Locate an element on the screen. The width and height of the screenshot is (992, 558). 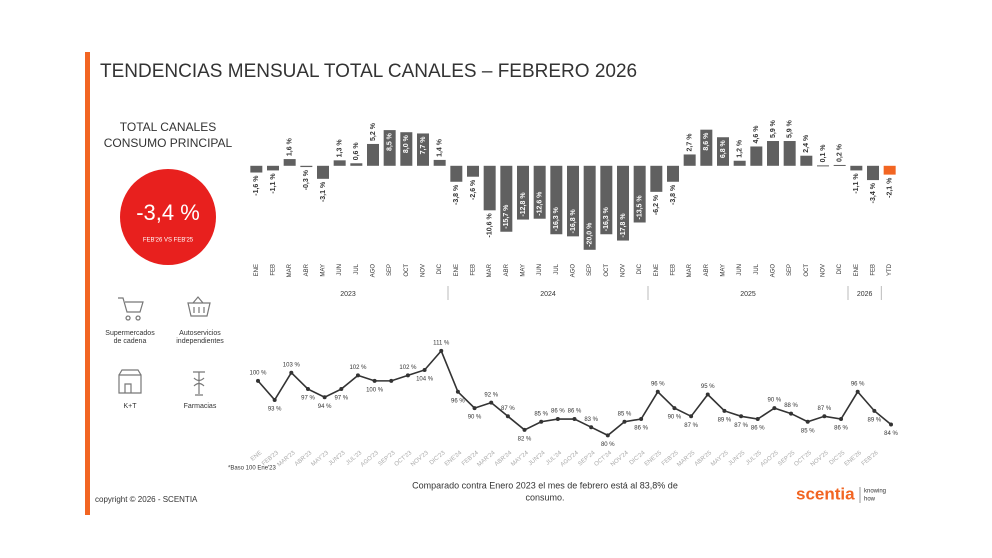
kpi-circle is located at coordinates (168, 217).